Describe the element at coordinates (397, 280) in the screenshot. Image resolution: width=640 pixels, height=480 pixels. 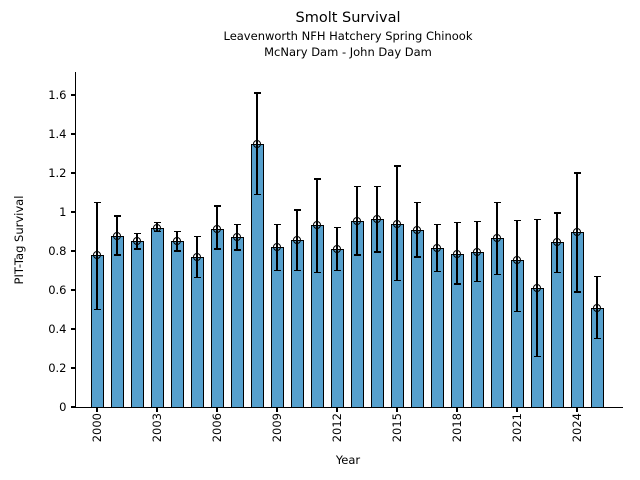
I see `error-cap-bottom-year-2015` at that location.